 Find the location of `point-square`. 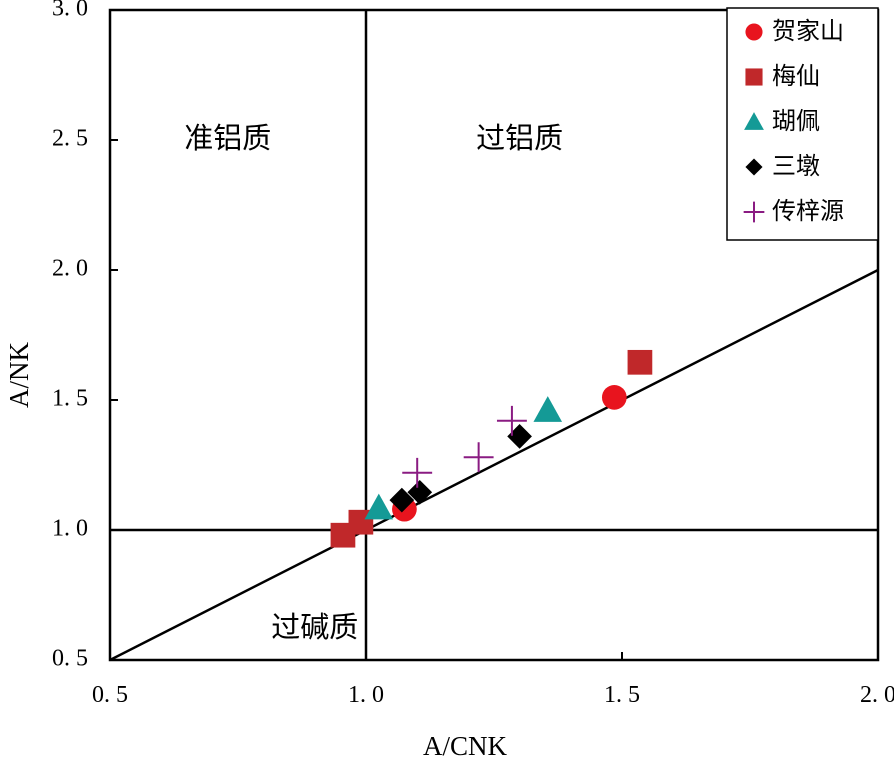

point-square is located at coordinates (640, 362).